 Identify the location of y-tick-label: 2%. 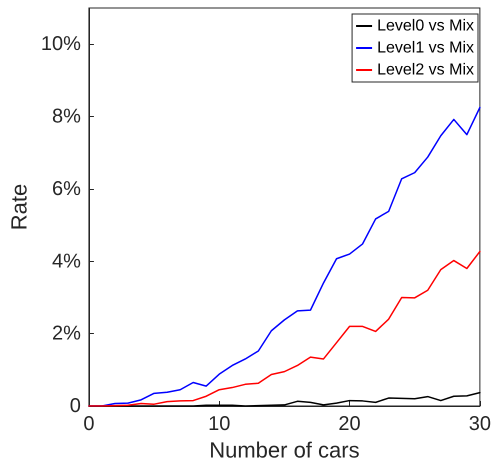
(67, 333).